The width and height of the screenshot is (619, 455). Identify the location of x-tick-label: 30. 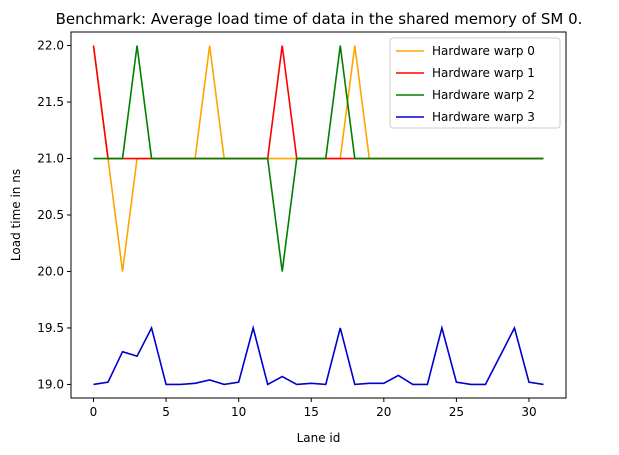
(528, 412).